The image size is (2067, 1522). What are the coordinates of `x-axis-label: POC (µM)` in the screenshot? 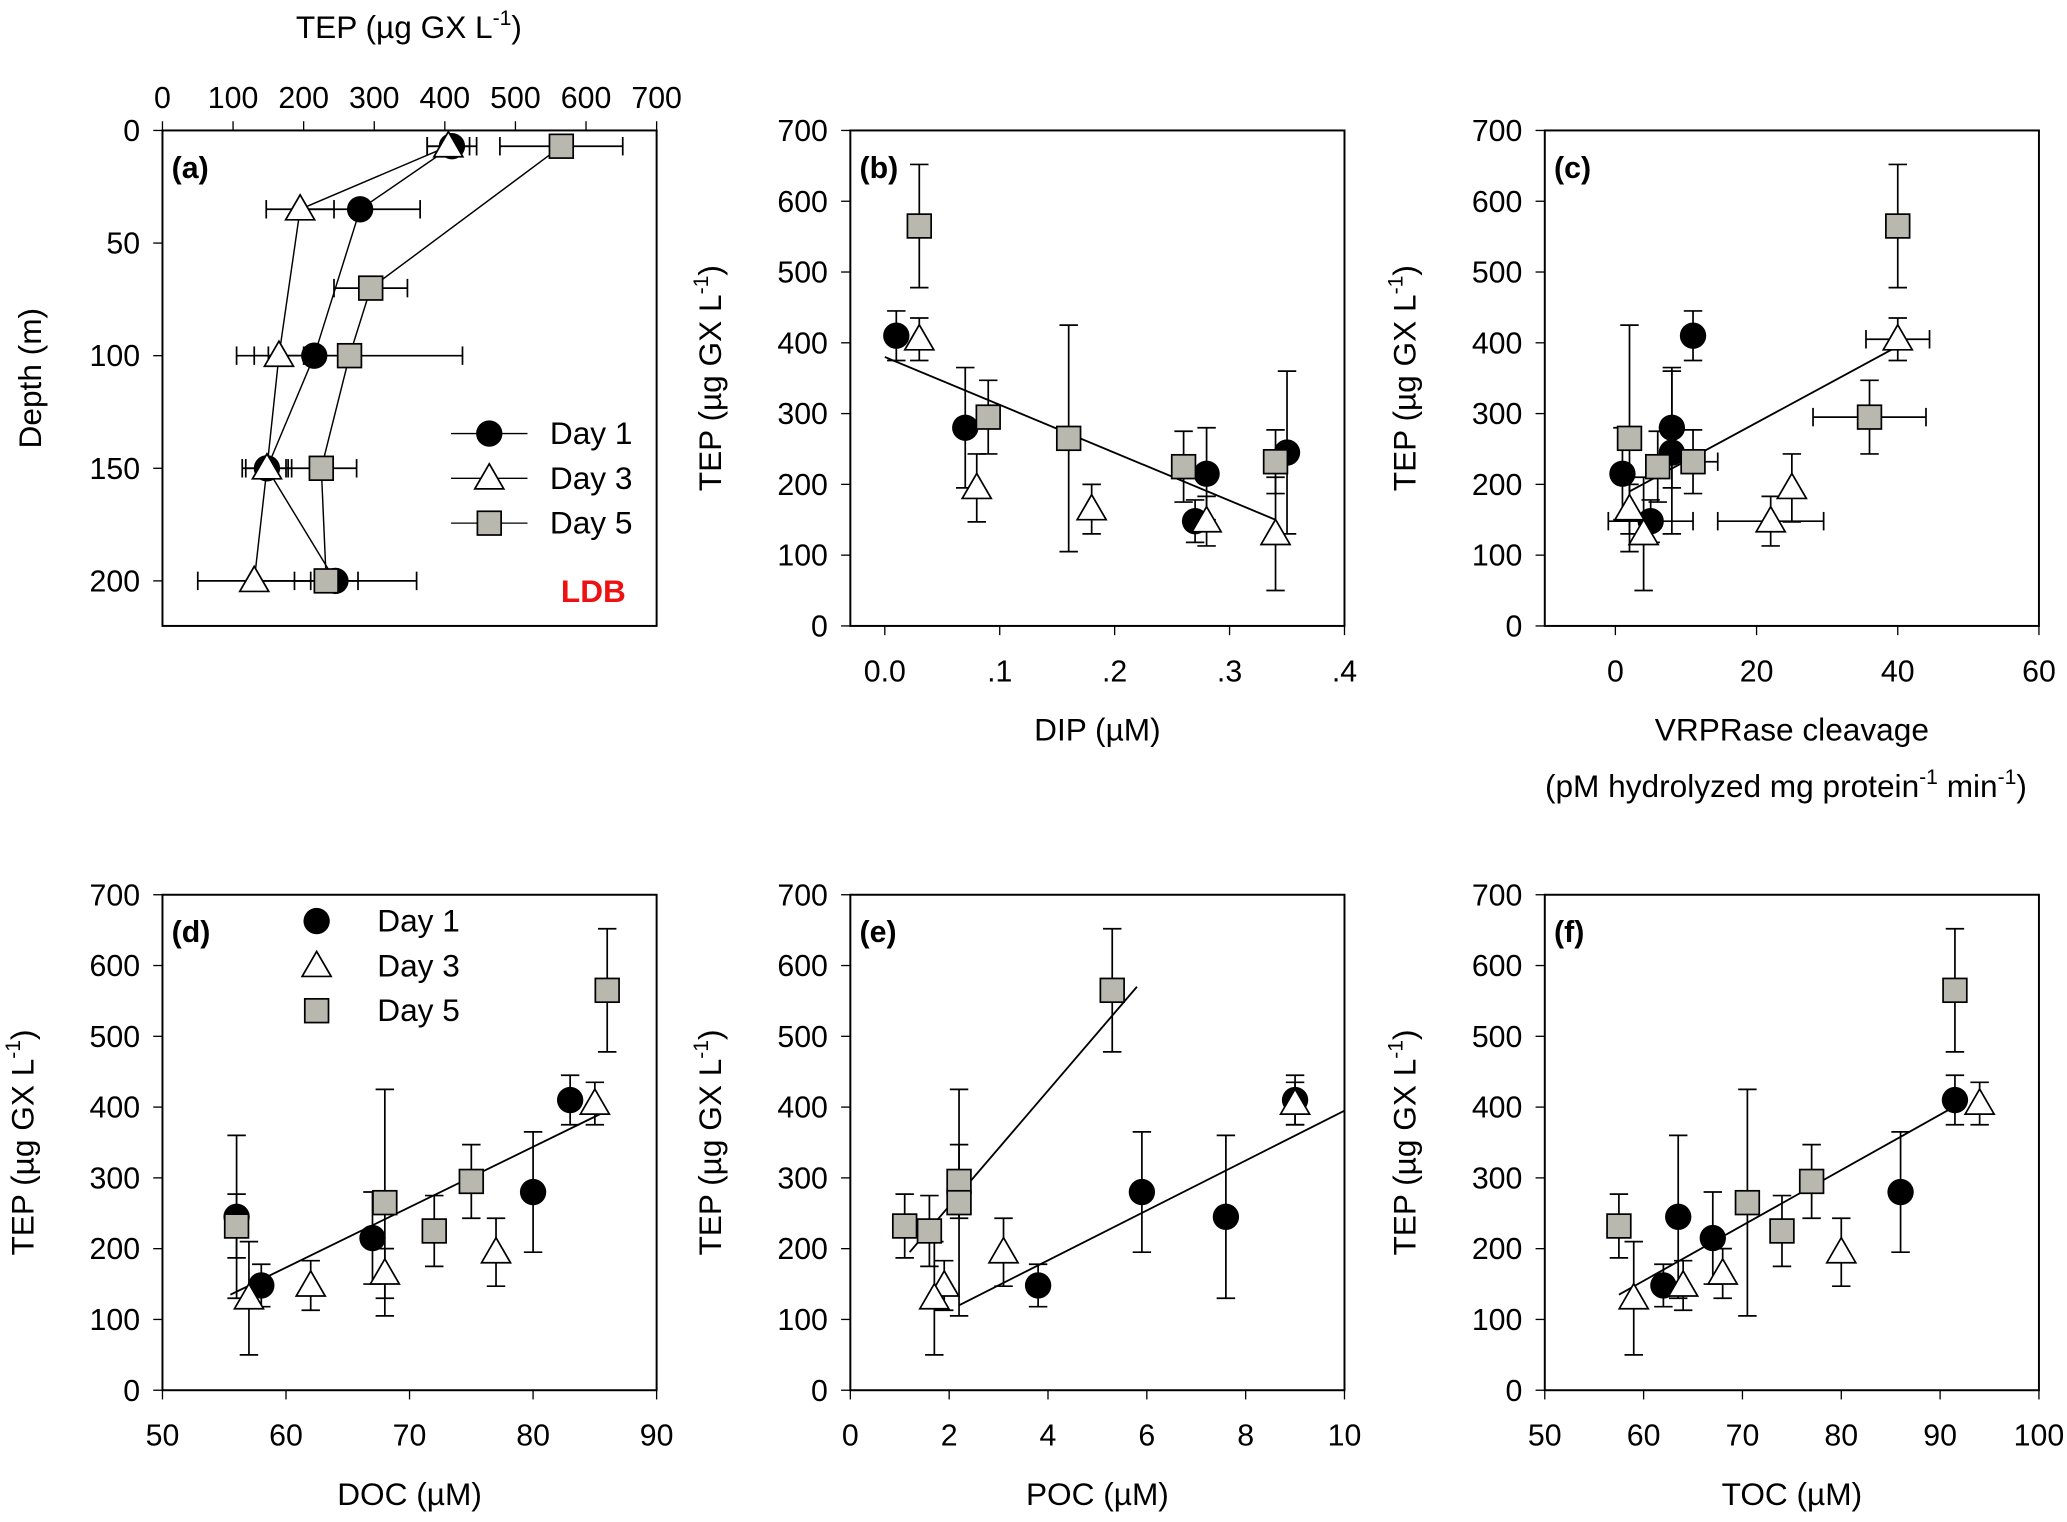 It's located at (1097, 1494).